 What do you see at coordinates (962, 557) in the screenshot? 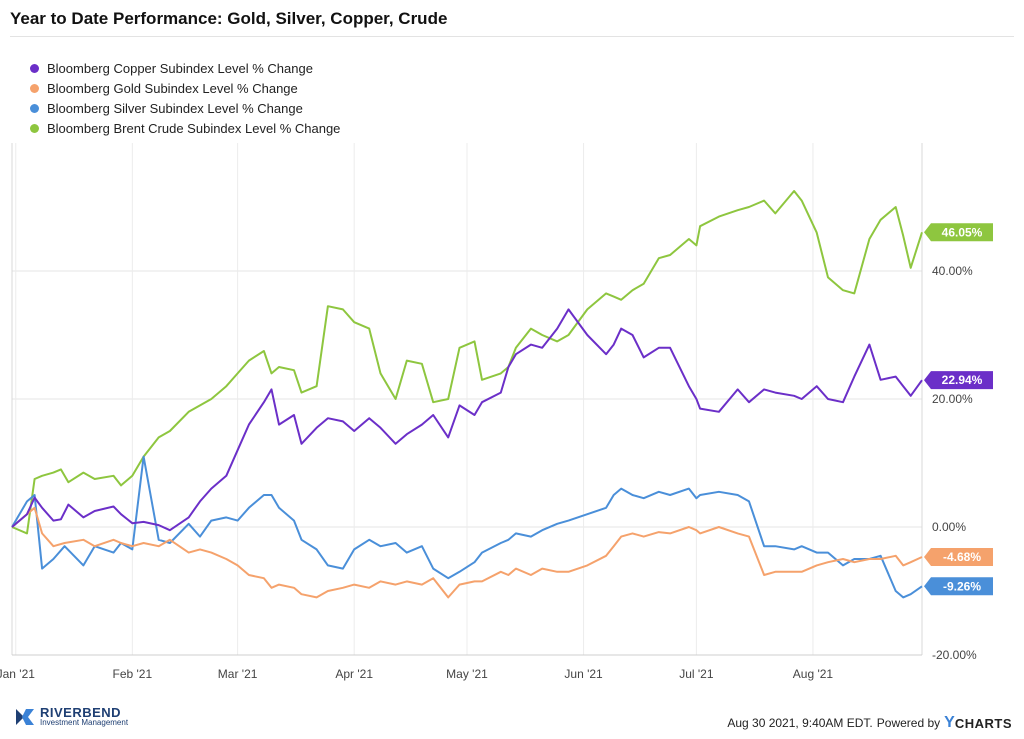
I see `end-label-gold: -4.68%` at bounding box center [962, 557].